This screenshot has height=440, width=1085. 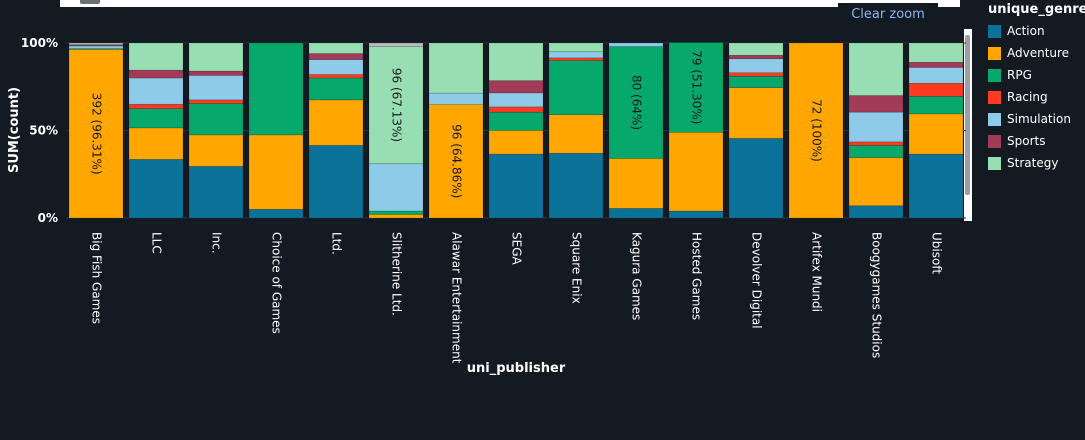 What do you see at coordinates (14, 130) in the screenshot?
I see `y-axis-title: SUM(count)` at bounding box center [14, 130].